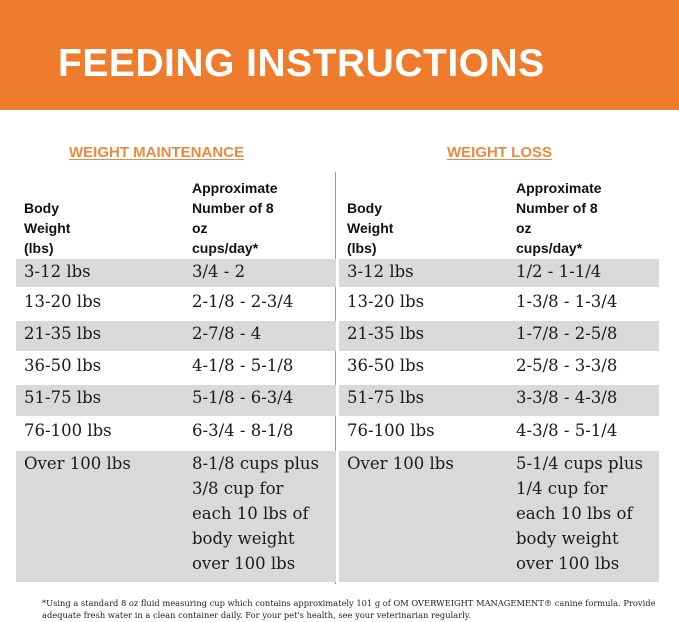 Image resolution: width=679 pixels, height=622 pixels. Describe the element at coordinates (579, 463) in the screenshot. I see `cups-line: 5-1/4 cups plus` at that location.